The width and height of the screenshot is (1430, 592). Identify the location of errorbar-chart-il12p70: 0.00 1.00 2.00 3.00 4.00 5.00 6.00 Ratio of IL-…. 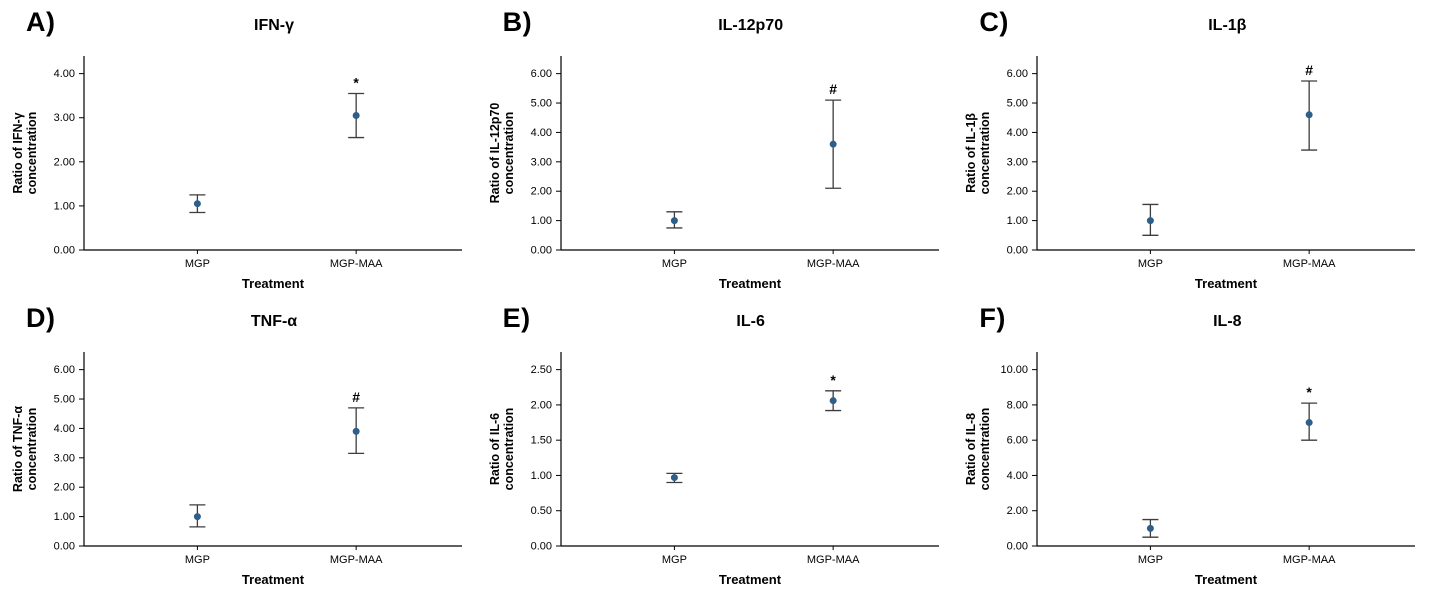
(713, 173).